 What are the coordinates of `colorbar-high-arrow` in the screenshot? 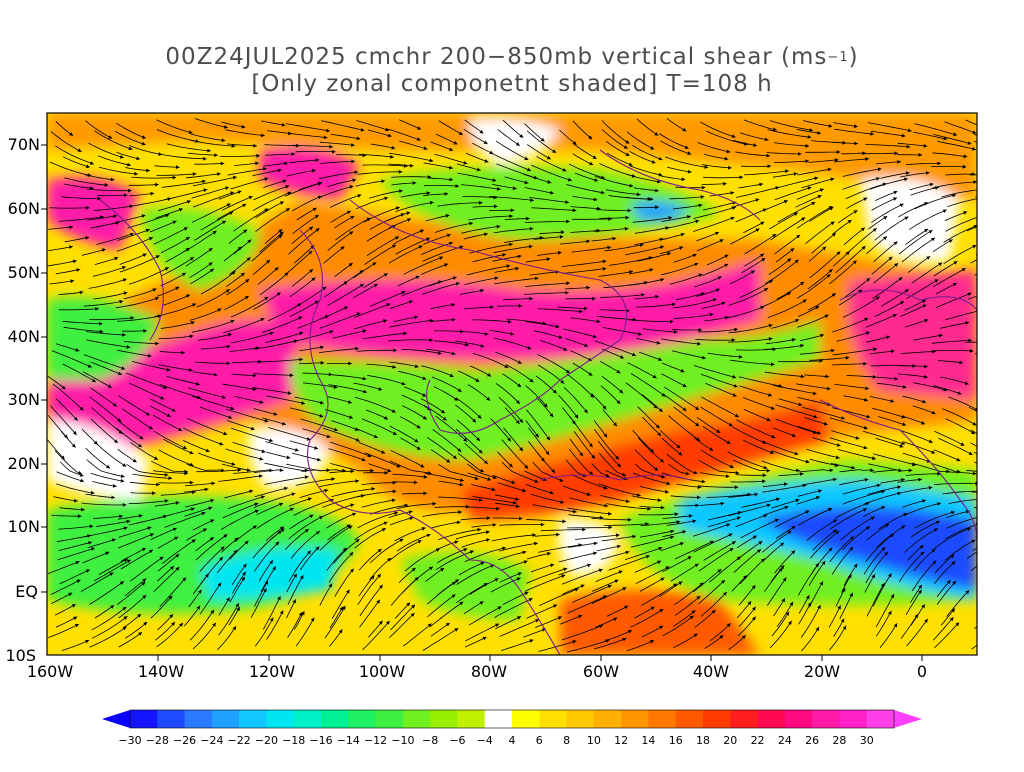 It's located at (908, 719).